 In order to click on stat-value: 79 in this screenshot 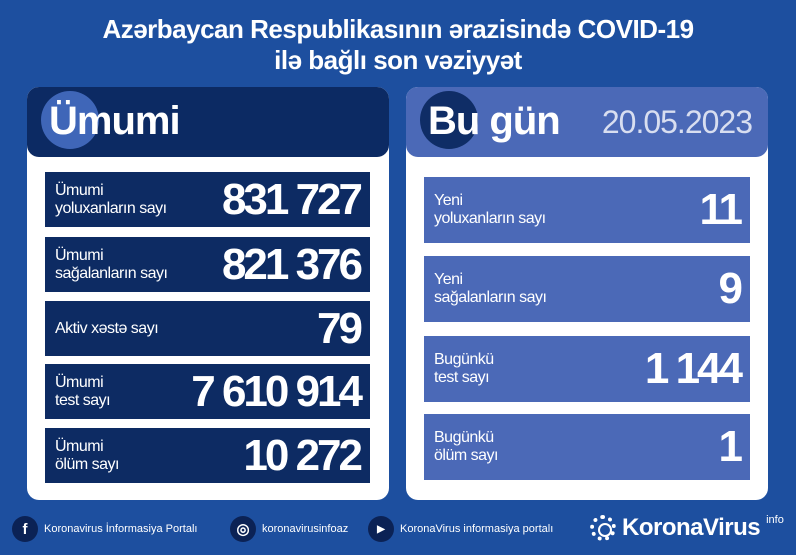, I will do `click(340, 328)`.